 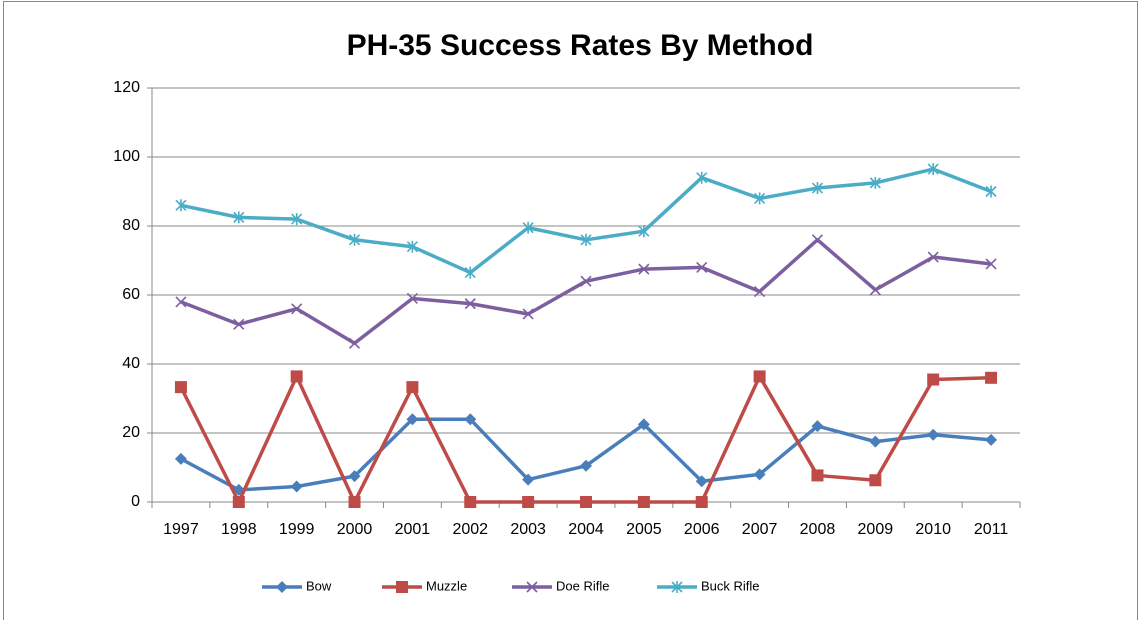 I want to click on x-tick-label: 2003, so click(x=528, y=529).